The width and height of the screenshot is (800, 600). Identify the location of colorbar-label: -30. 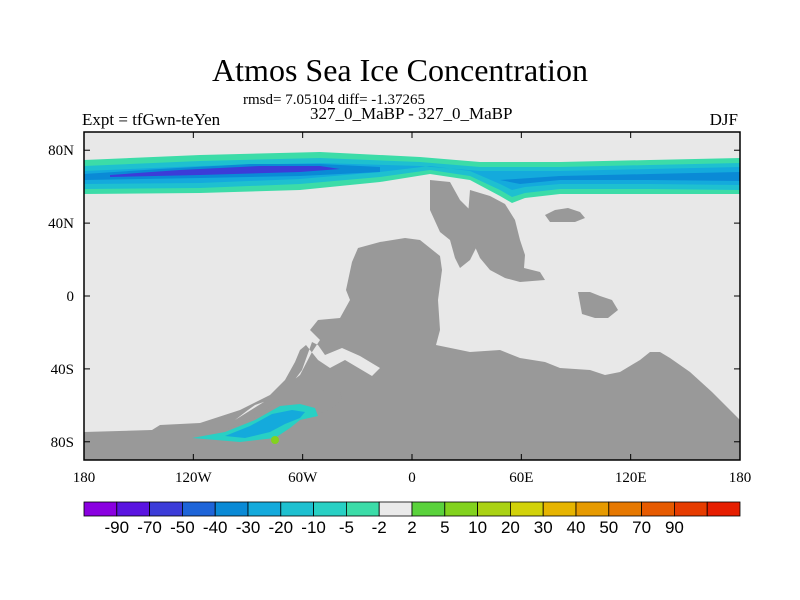
(248, 527).